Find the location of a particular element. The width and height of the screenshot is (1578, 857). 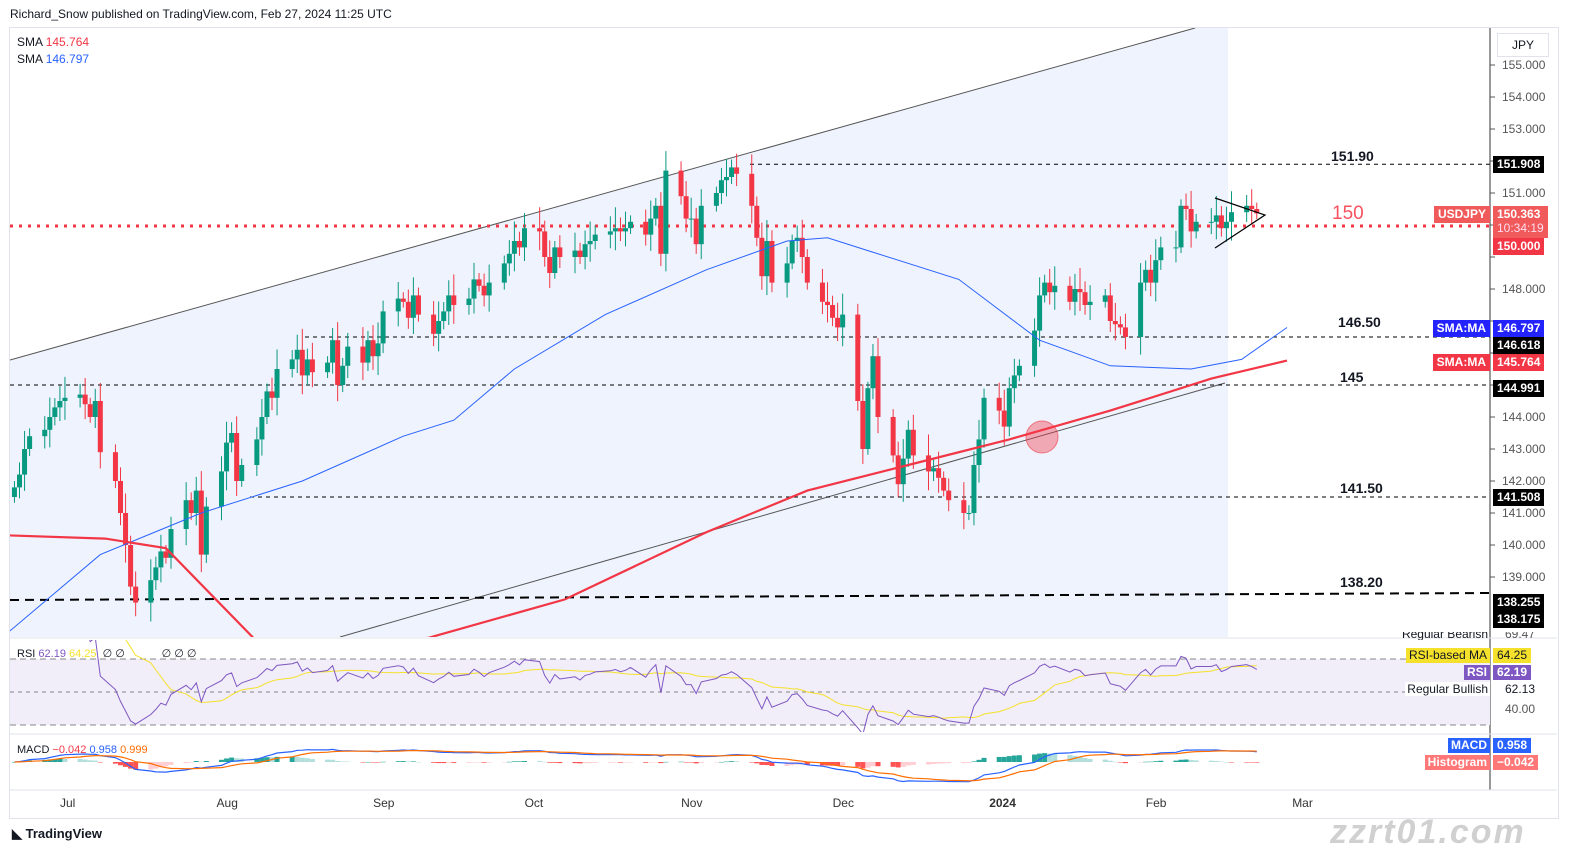

price-tag-high: 151.908 is located at coordinates (1519, 164).